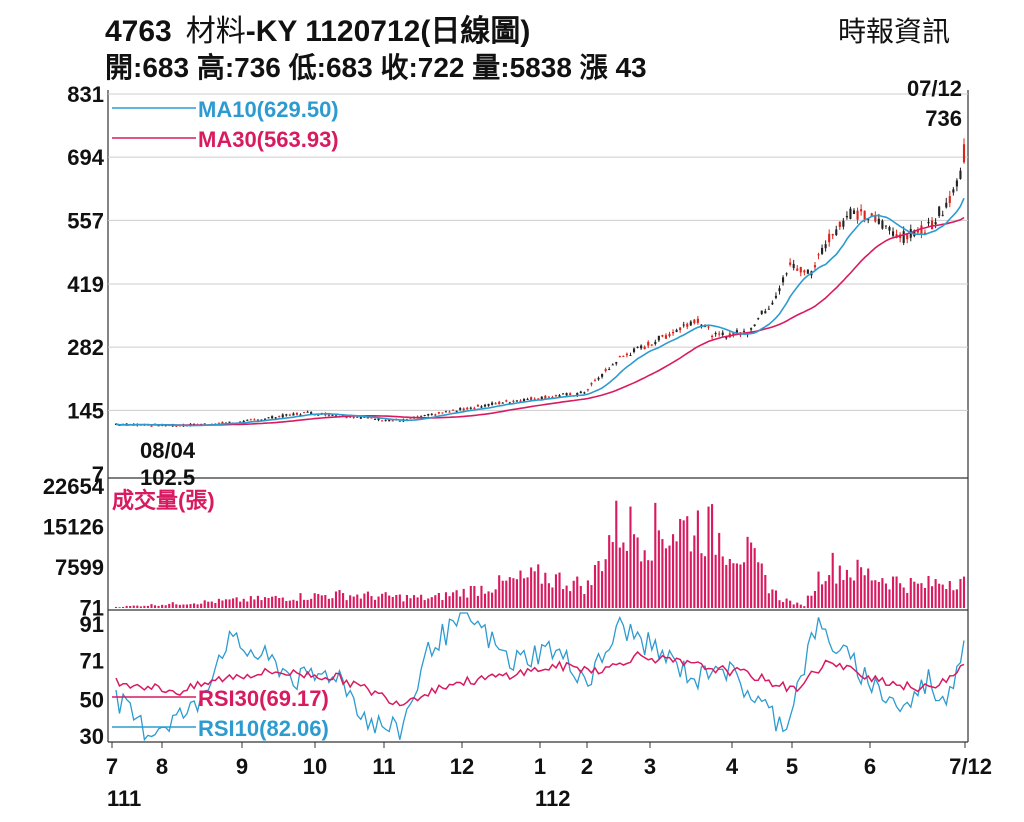 The image size is (1024, 822). What do you see at coordinates (167, 477) in the screenshot?
I see `low-value-label: 102.5` at bounding box center [167, 477].